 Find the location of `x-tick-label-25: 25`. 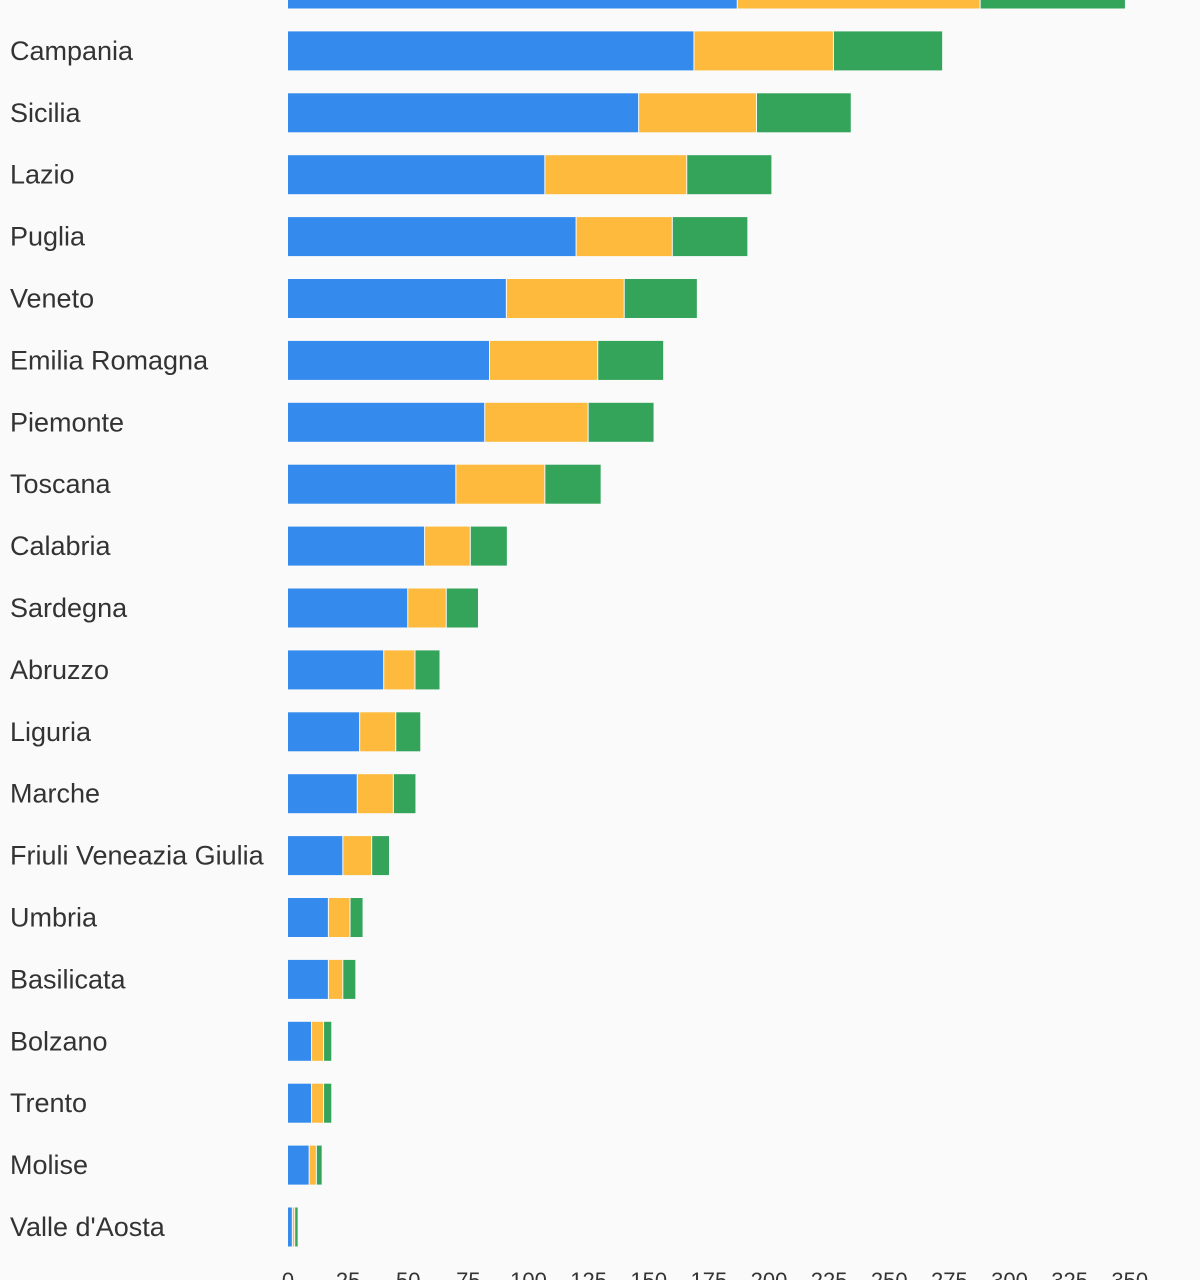

x-tick-label-25: 25 is located at coordinates (348, 1274).